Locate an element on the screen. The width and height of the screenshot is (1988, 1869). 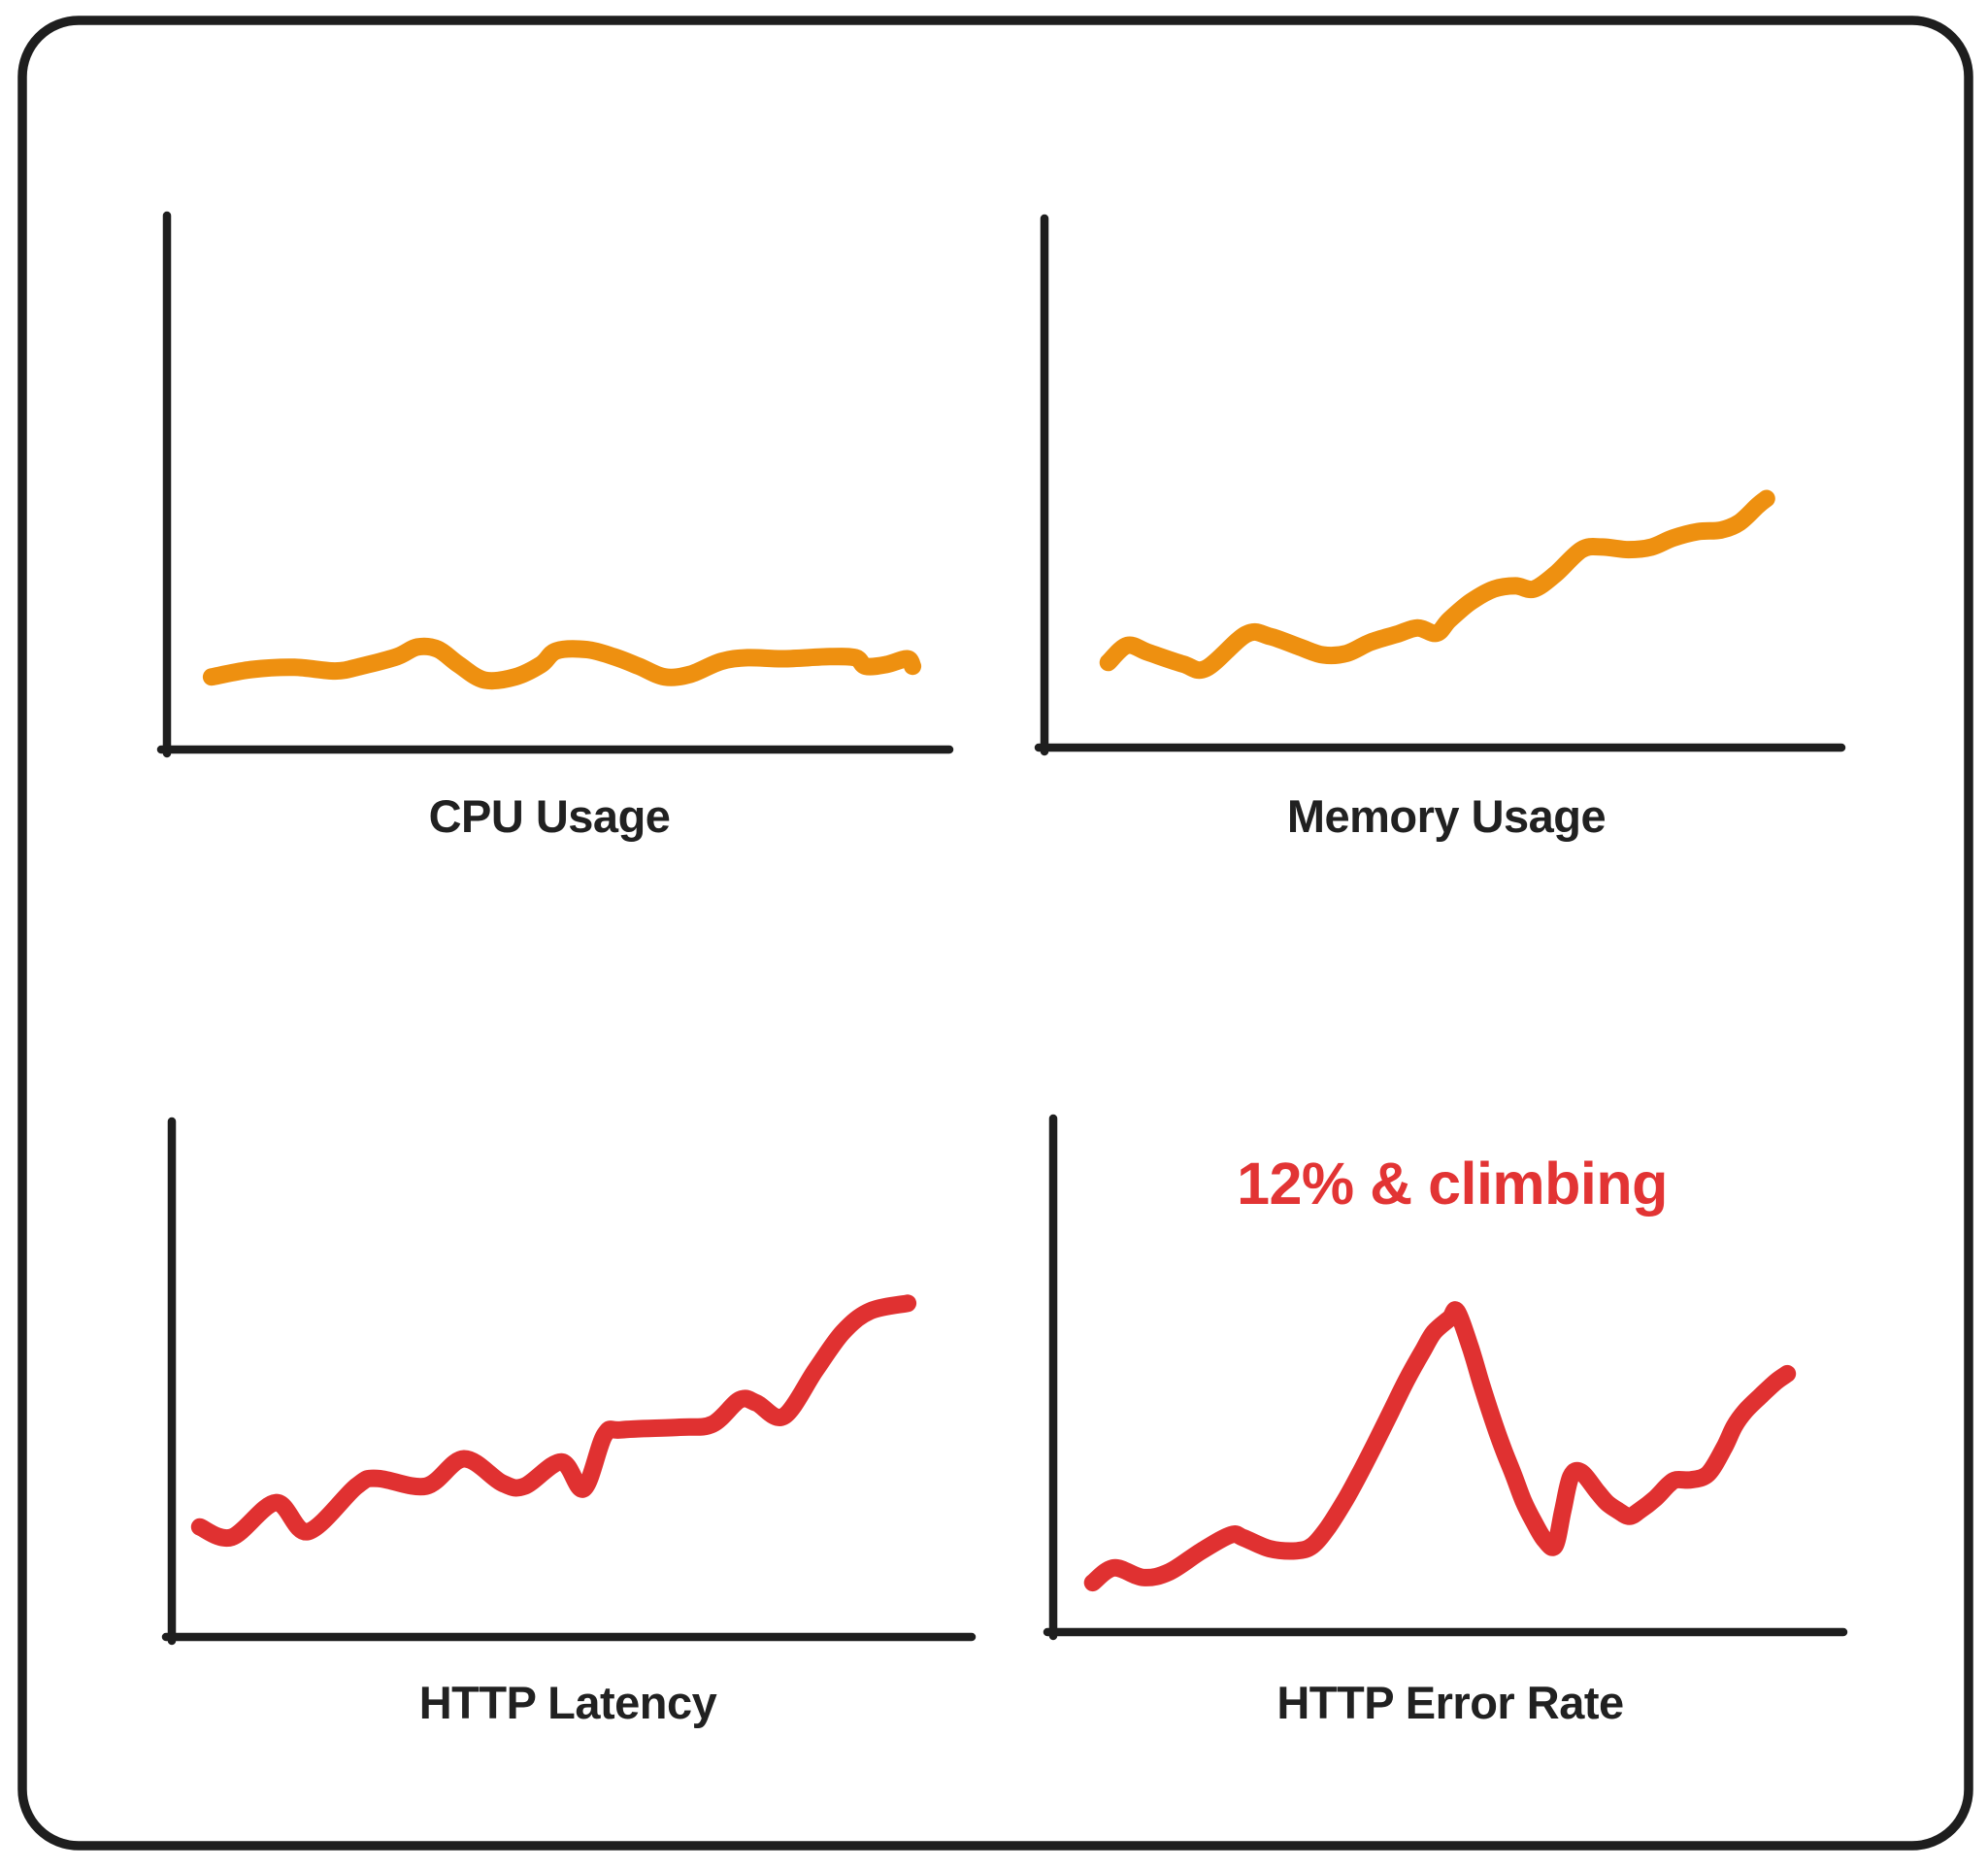
cpu-usage-chart: CPU Usage is located at coordinates (555, 526).